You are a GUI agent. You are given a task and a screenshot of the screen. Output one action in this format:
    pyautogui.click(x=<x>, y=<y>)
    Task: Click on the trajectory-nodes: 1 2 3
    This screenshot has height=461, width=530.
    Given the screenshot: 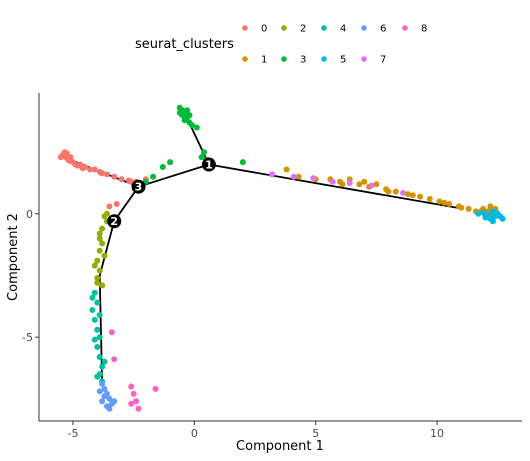 What is the action you would take?
    pyautogui.click(x=161, y=193)
    